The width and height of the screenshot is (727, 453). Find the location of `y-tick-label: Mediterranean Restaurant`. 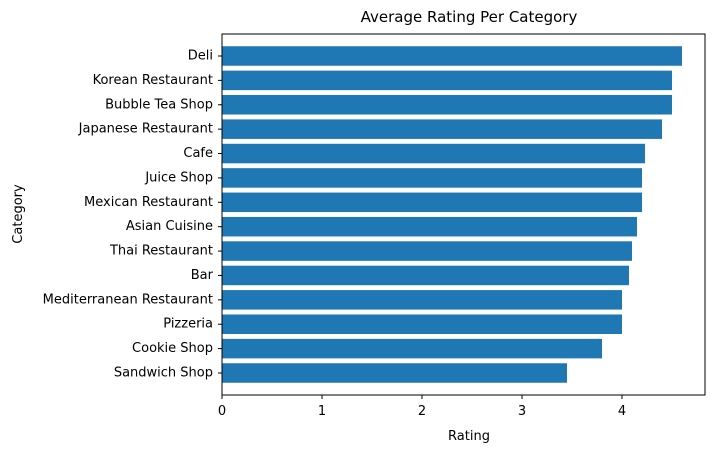

y-tick-label: Mediterranean Restaurant is located at coordinates (128, 299).